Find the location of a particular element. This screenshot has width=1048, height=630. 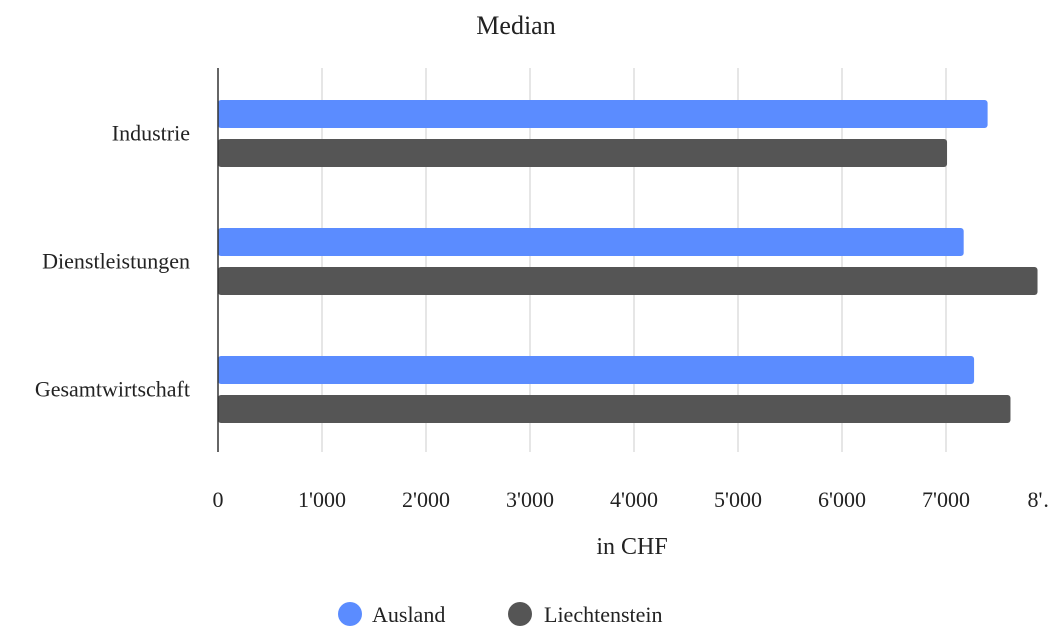

x-axis-title: in CHF is located at coordinates (631, 547).